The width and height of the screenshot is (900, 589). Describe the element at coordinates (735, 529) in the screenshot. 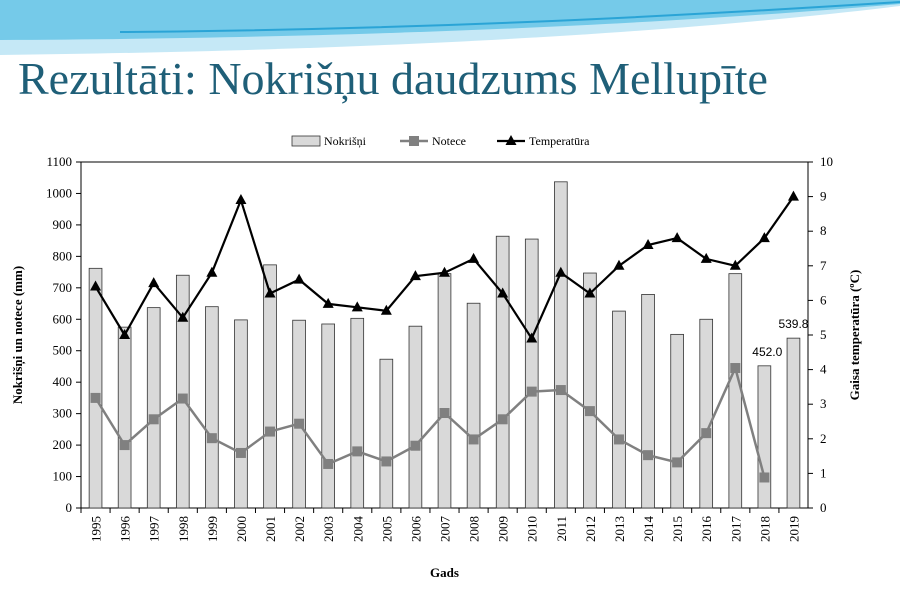

I see `x-tick-label: 2017` at that location.